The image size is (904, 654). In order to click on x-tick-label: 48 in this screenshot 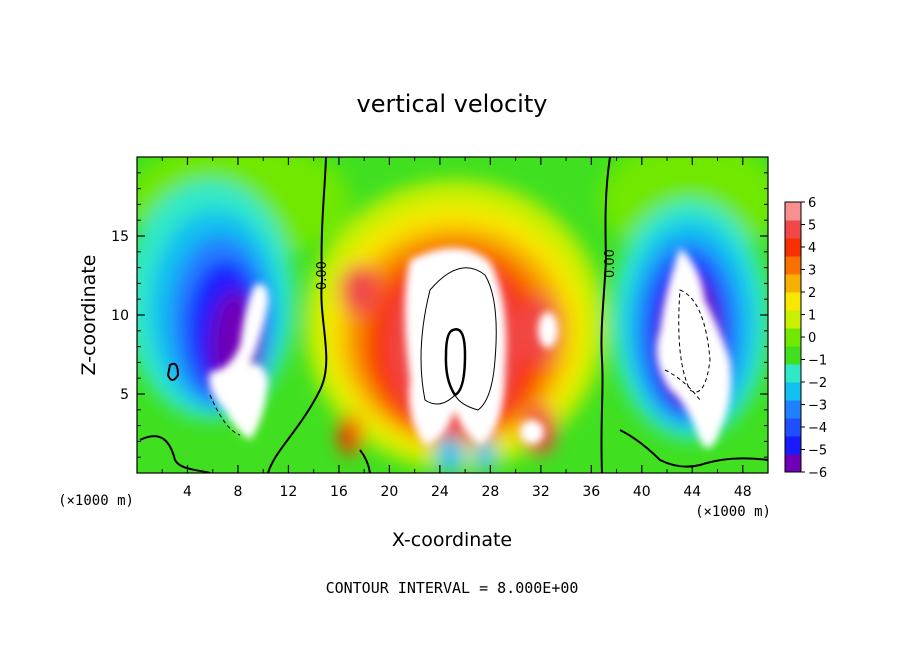, I will do `click(743, 492)`.